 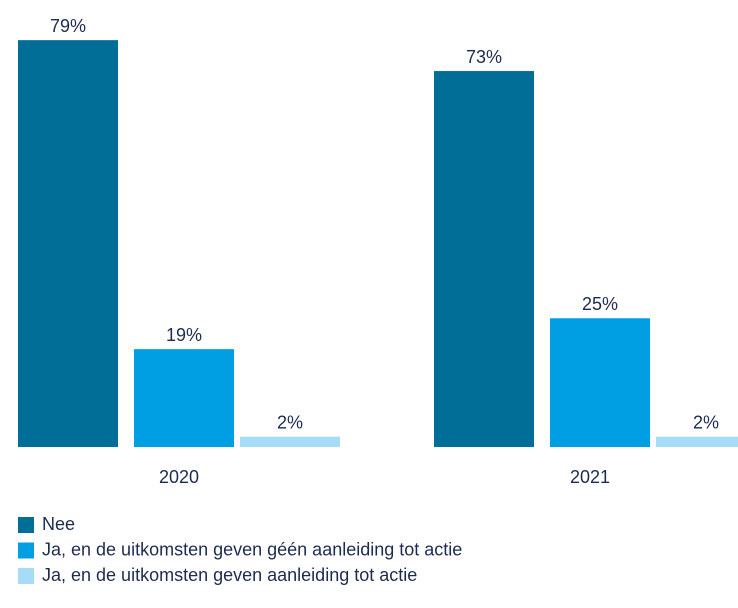 I want to click on legend-label: Nee, so click(x=58, y=524).